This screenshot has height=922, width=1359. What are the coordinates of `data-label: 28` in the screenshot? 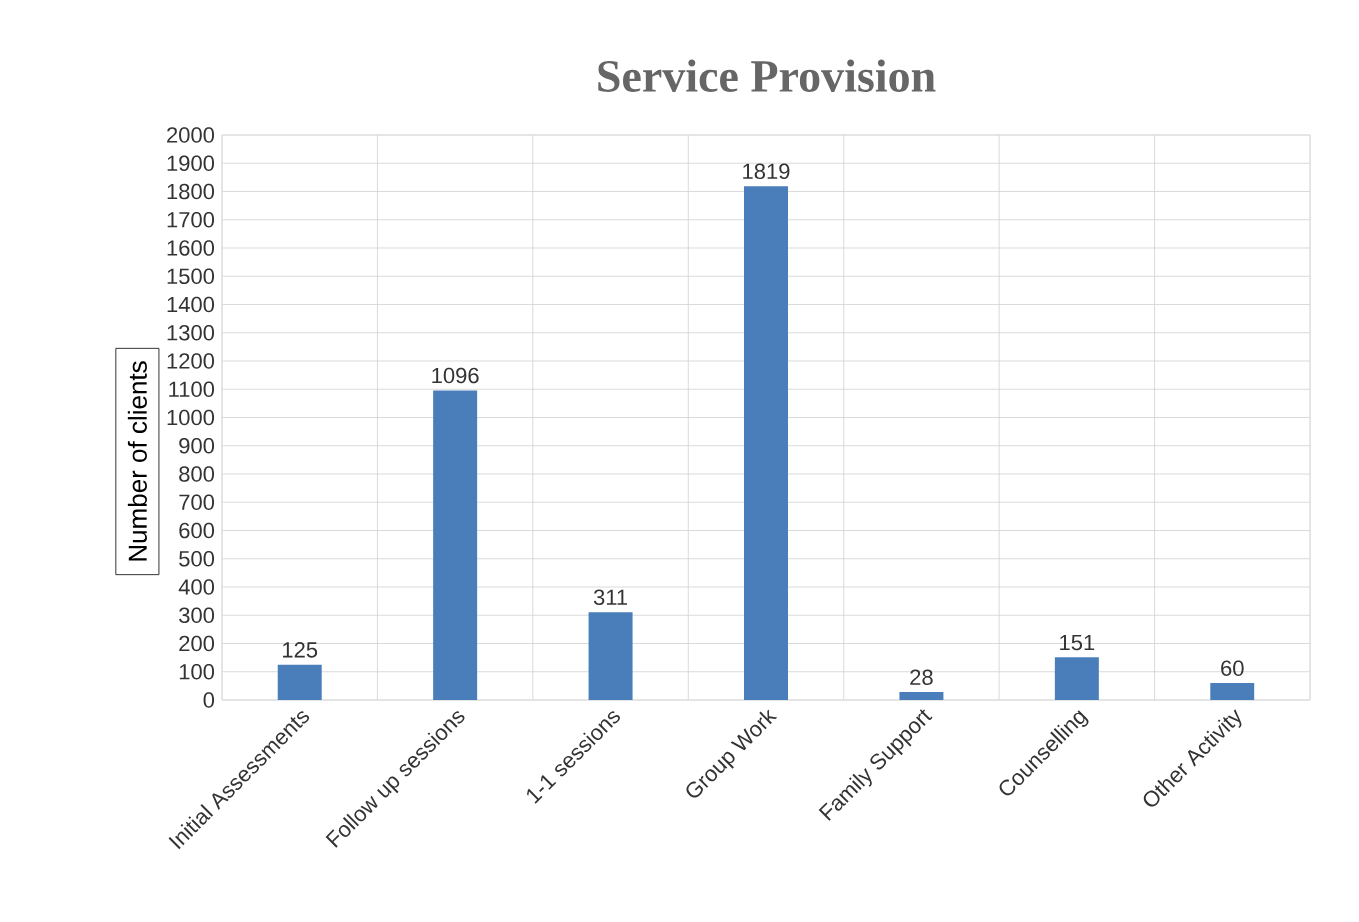 It's located at (921, 677).